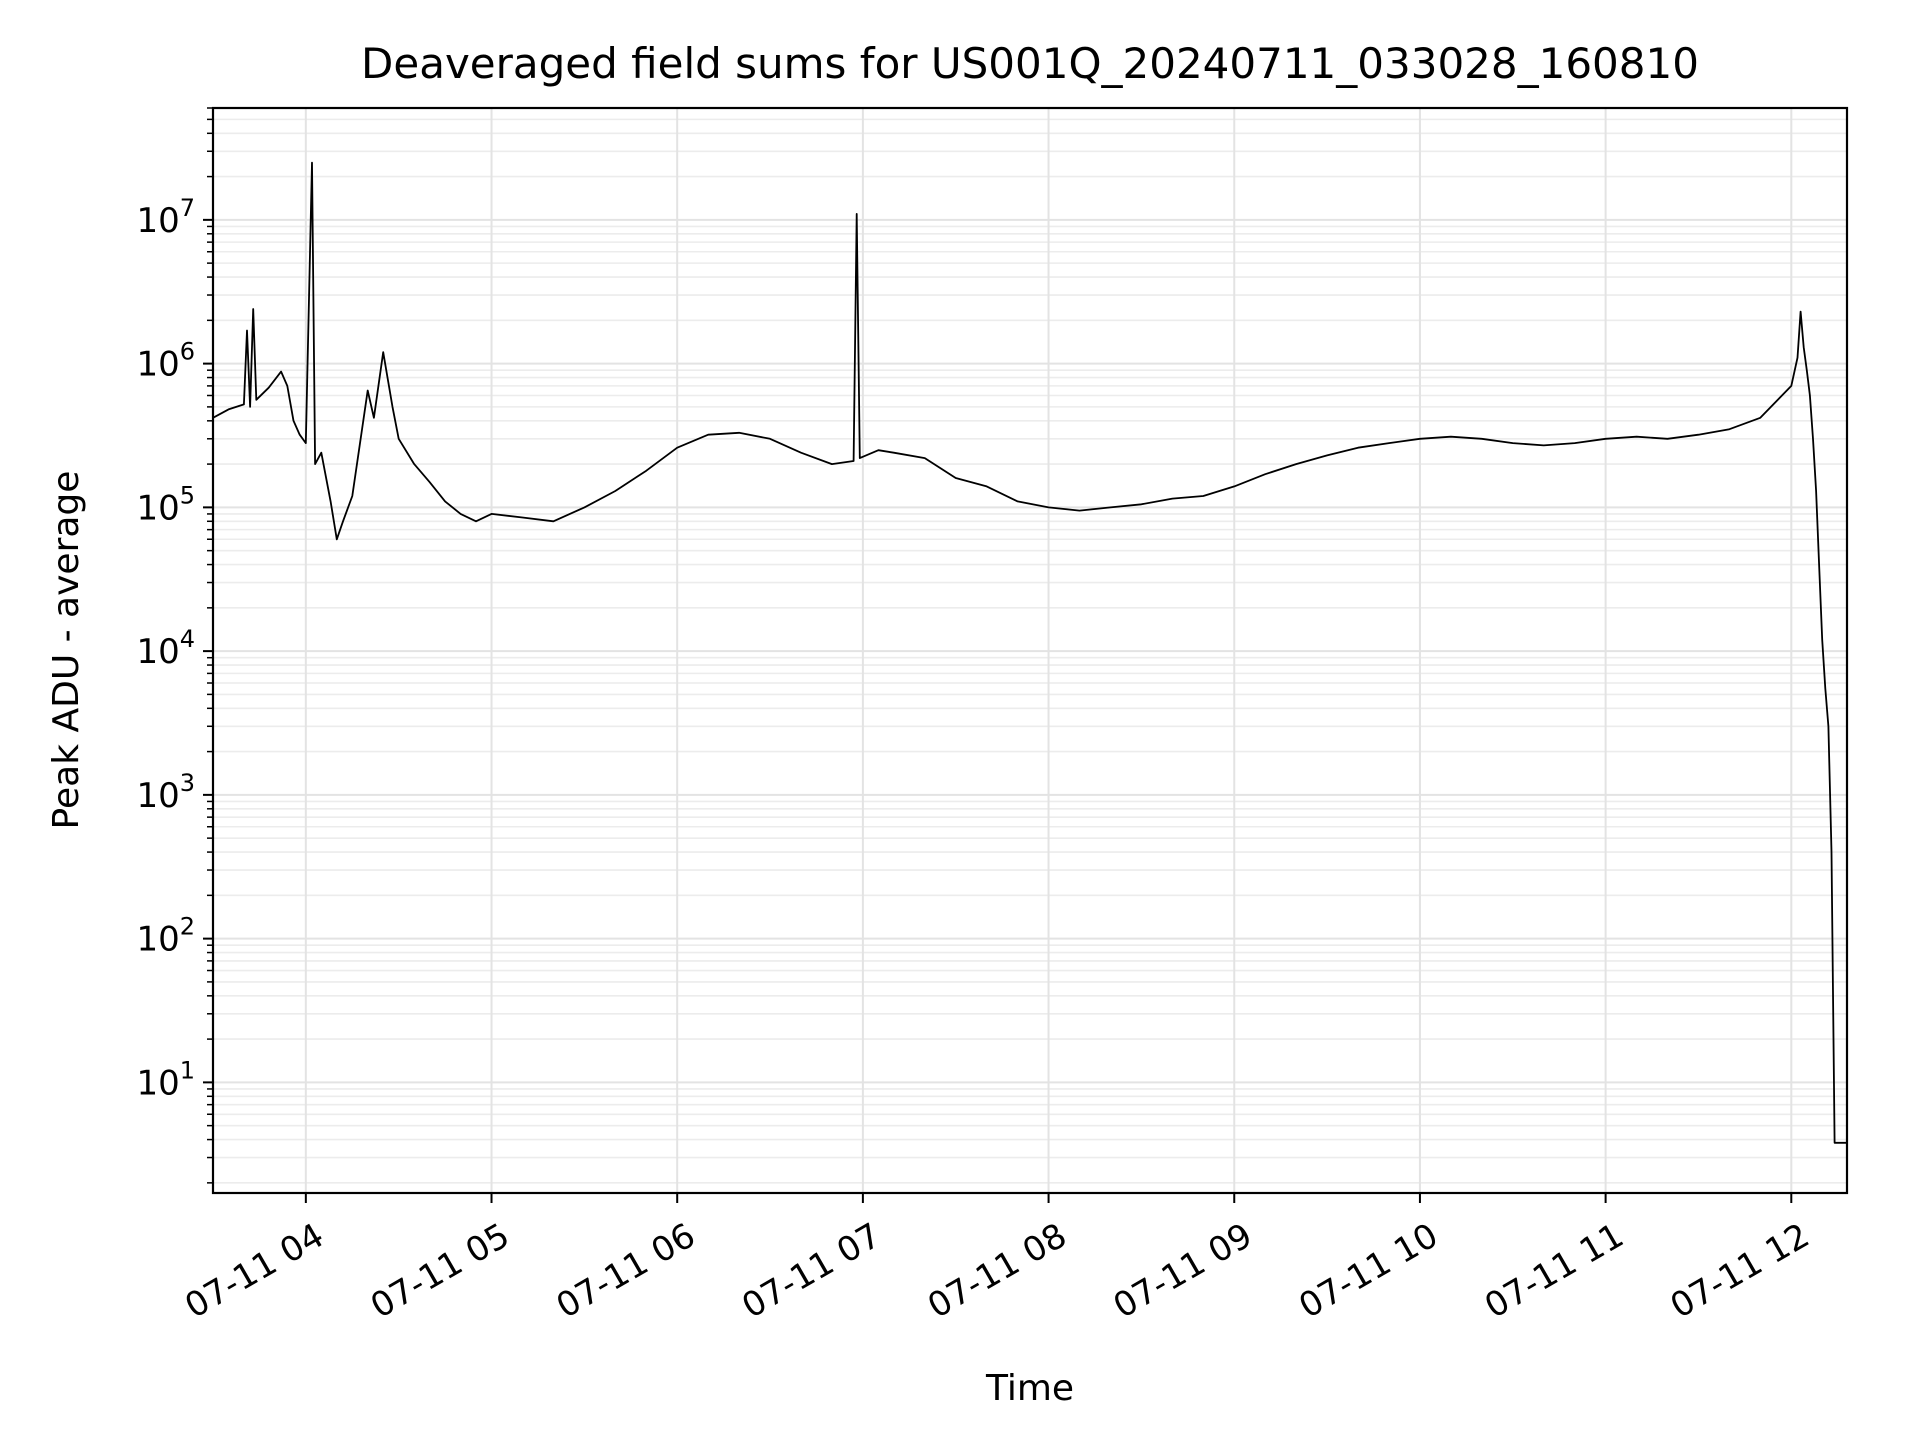 This screenshot has height=1440, width=1920. What do you see at coordinates (187, 1070) in the screenshot?
I see `y-tick-exponent: 1` at bounding box center [187, 1070].